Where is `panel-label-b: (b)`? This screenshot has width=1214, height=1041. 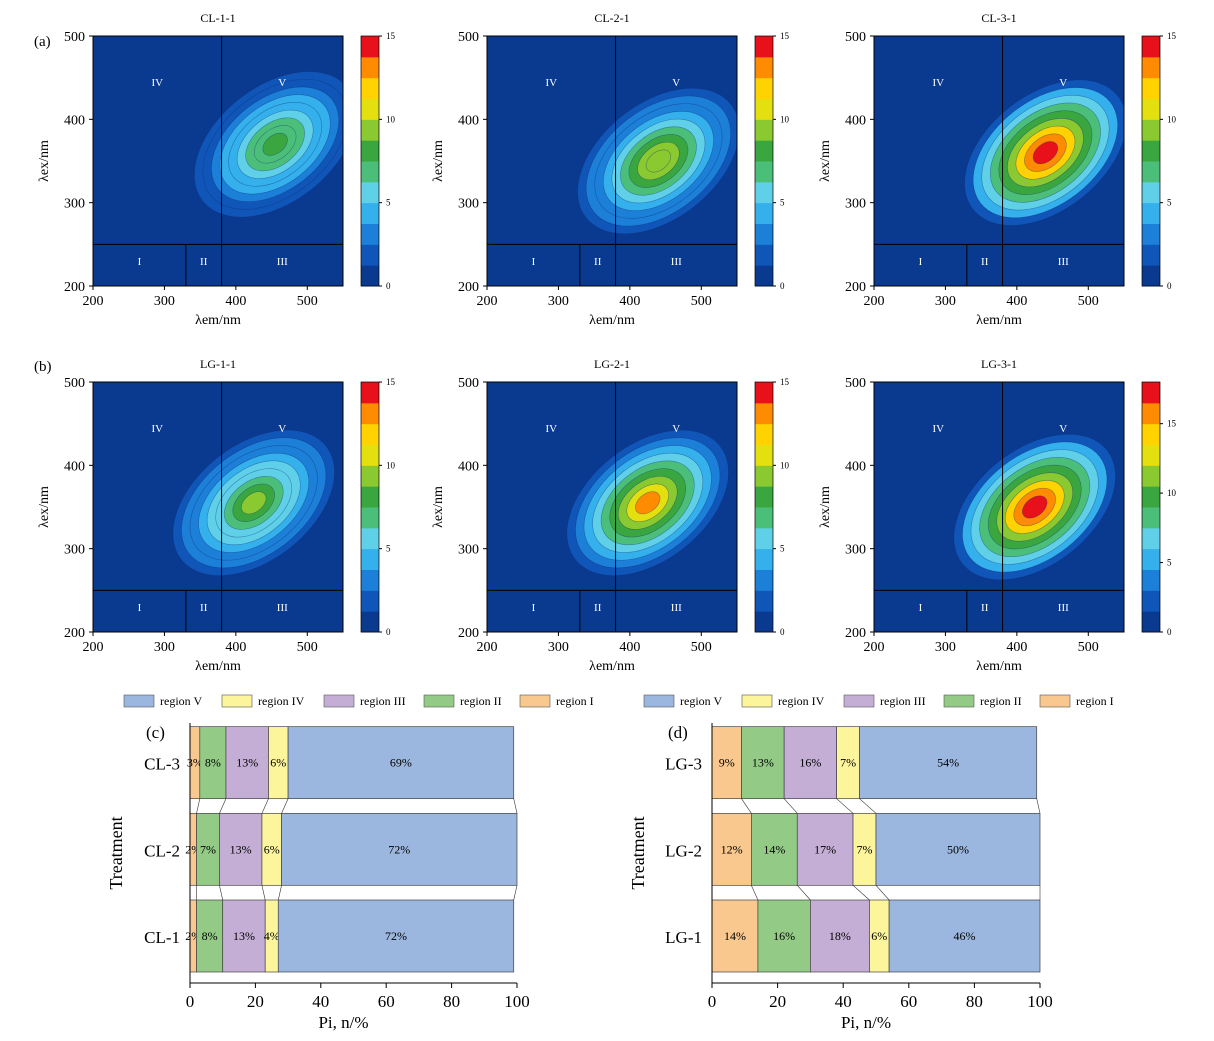 panel-label-b: (b) is located at coordinates (43, 367).